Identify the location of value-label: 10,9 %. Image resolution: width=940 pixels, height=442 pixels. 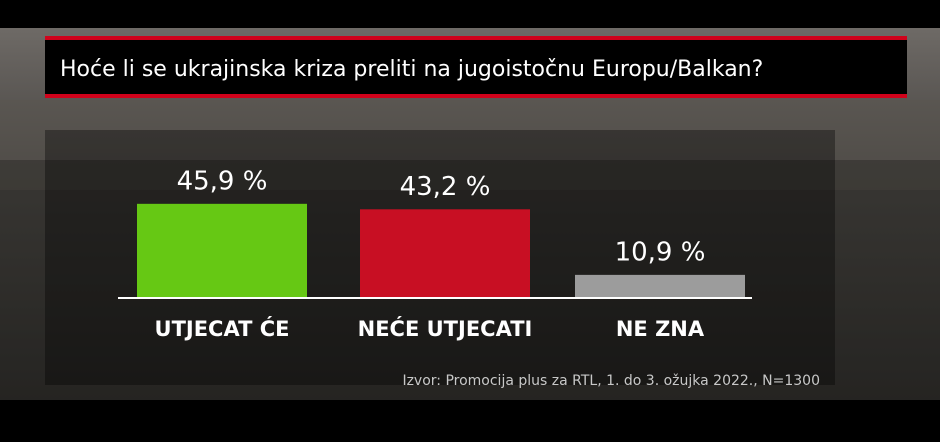
(660, 252).